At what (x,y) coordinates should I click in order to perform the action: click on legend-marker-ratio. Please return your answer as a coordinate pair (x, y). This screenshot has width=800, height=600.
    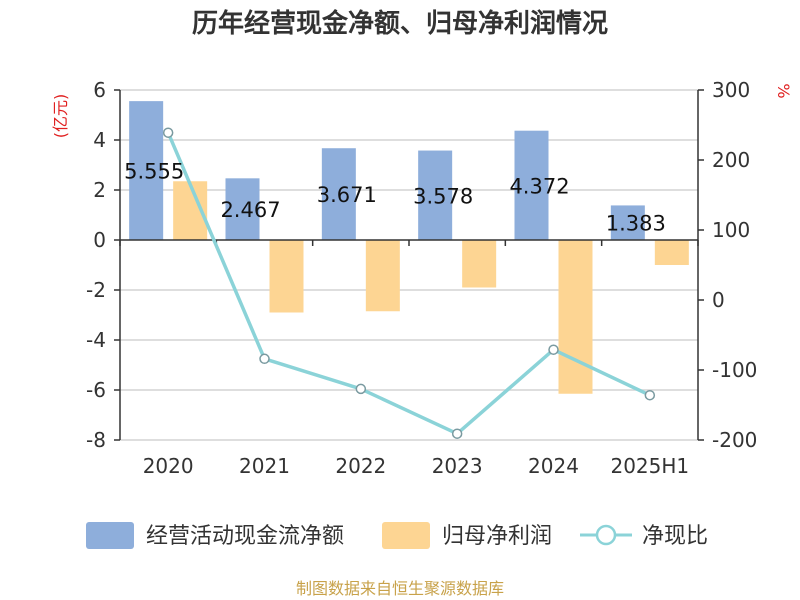
    Looking at the image, I should click on (606, 535).